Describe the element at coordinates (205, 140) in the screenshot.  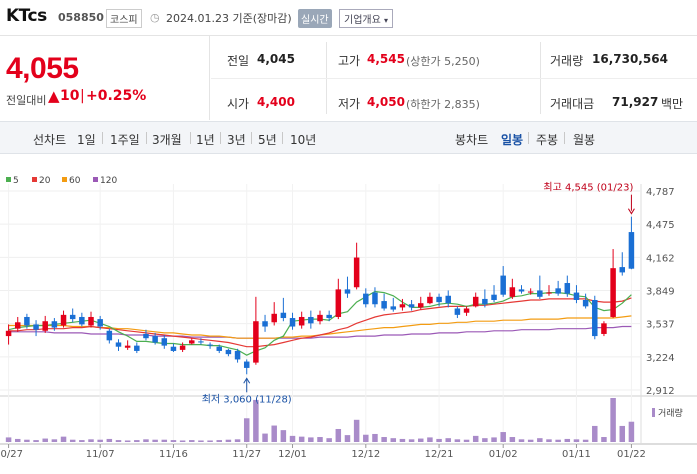
I see `period-1y: 1년` at that location.